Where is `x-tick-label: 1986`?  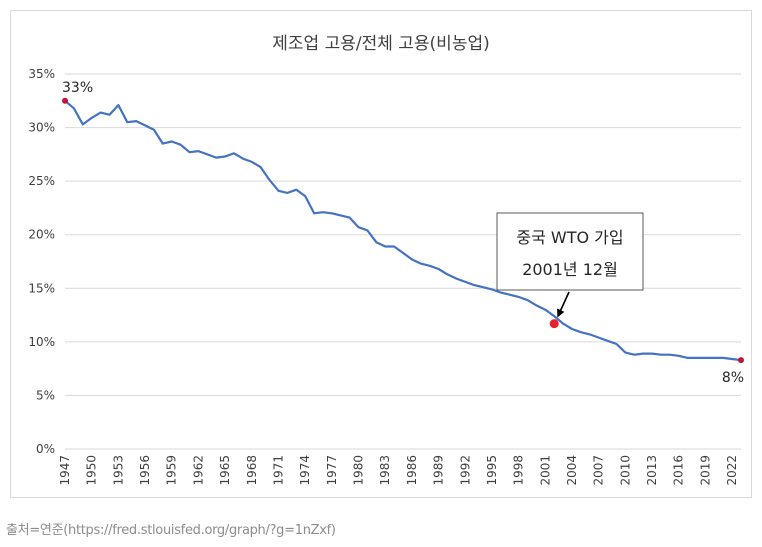 x-tick-label: 1986 is located at coordinates (412, 470).